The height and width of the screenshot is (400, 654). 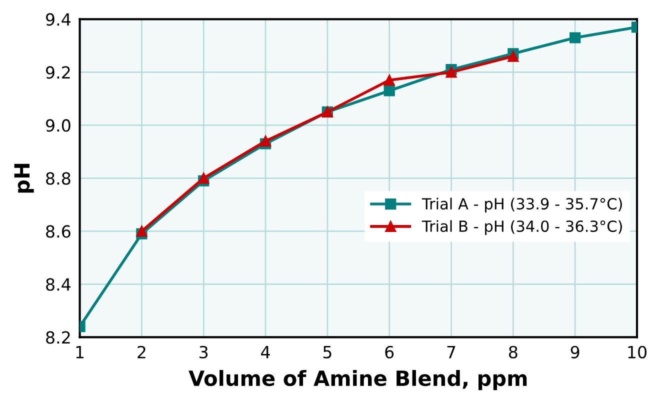 I want to click on y-tick-label: 9.0, so click(x=58, y=125).